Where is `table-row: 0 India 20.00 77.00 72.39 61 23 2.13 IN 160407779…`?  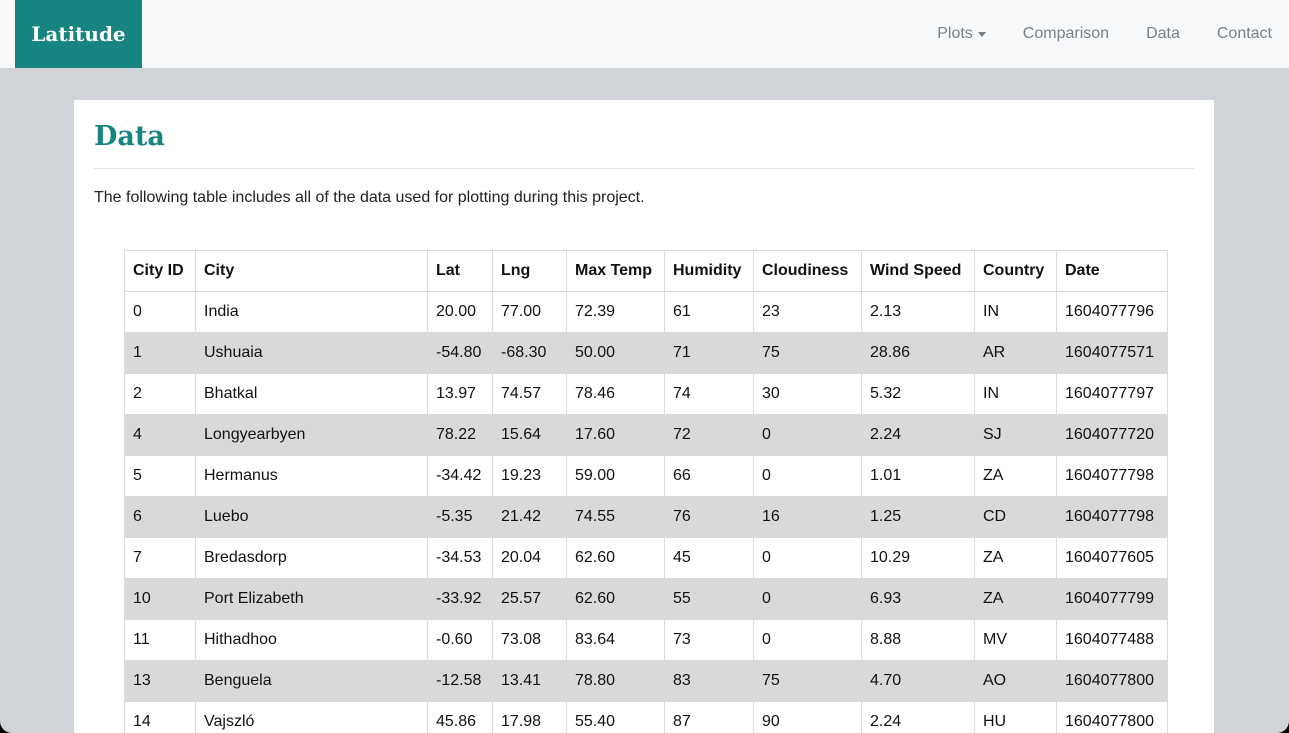
table-row: 0 India 20.00 77.00 72.39 61 23 2.13 IN 160407779… is located at coordinates (646, 312).